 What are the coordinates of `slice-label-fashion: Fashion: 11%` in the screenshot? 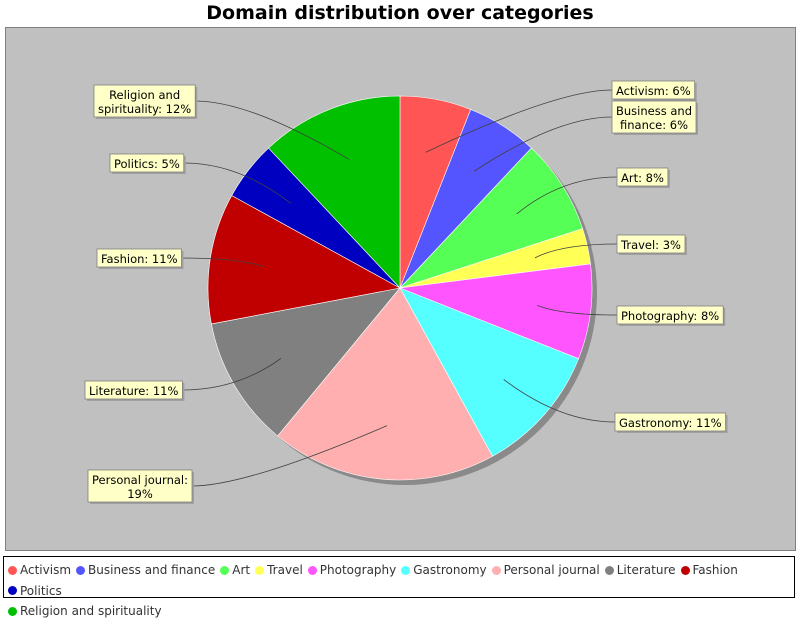 It's located at (180, 258).